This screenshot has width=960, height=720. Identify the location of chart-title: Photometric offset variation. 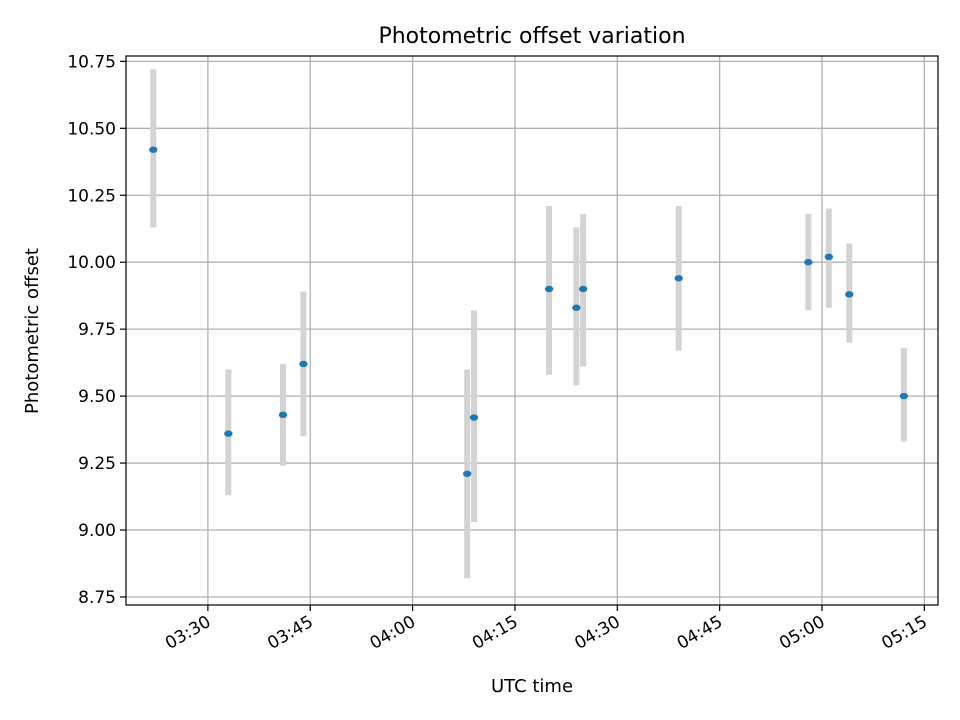
(531, 36).